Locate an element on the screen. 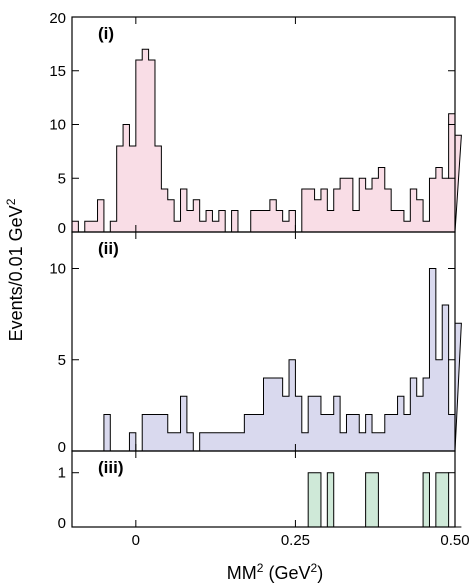 The height and width of the screenshot is (586, 469). y-tick-label: 15 is located at coordinates (57, 71).